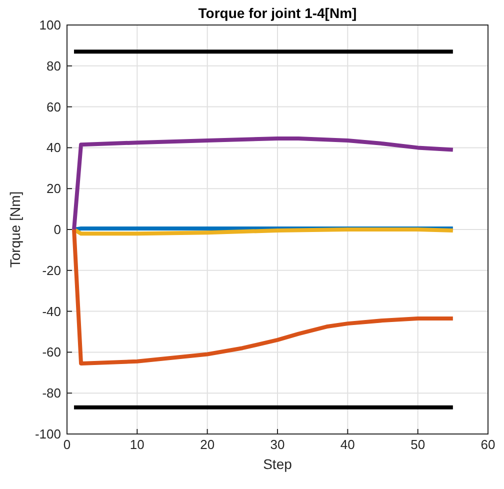  Describe the element at coordinates (137, 444) in the screenshot. I see `x-tick-label: 10` at that location.